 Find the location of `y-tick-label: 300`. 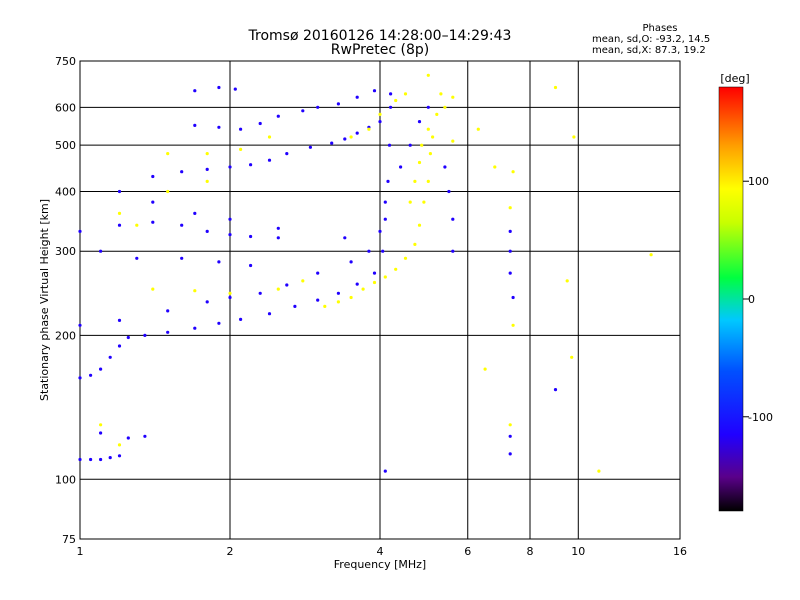

y-tick-label: 300 is located at coordinates (65, 251).